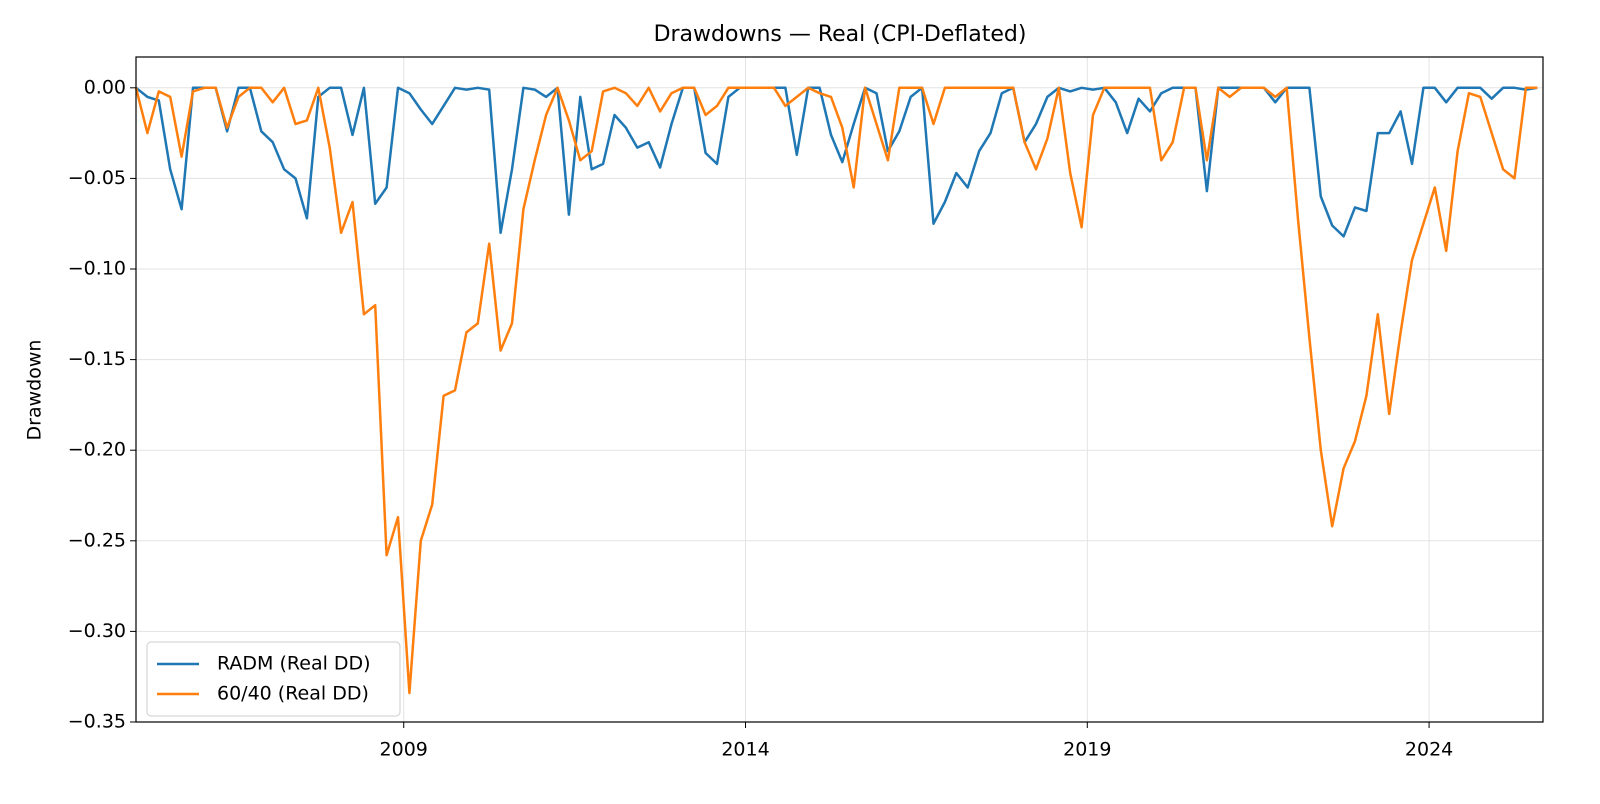  What do you see at coordinates (97, 178) in the screenshot?
I see `y-tick-label: −0.05` at bounding box center [97, 178].